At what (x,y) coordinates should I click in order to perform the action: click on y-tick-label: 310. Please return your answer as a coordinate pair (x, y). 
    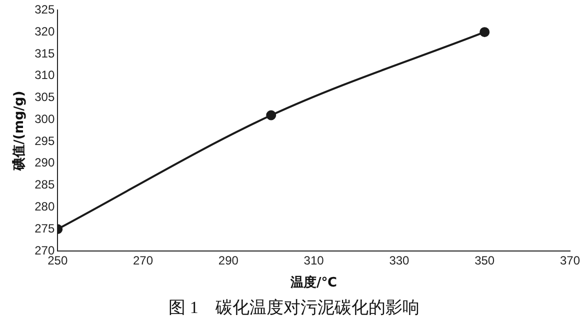
    Looking at the image, I should click on (44, 75).